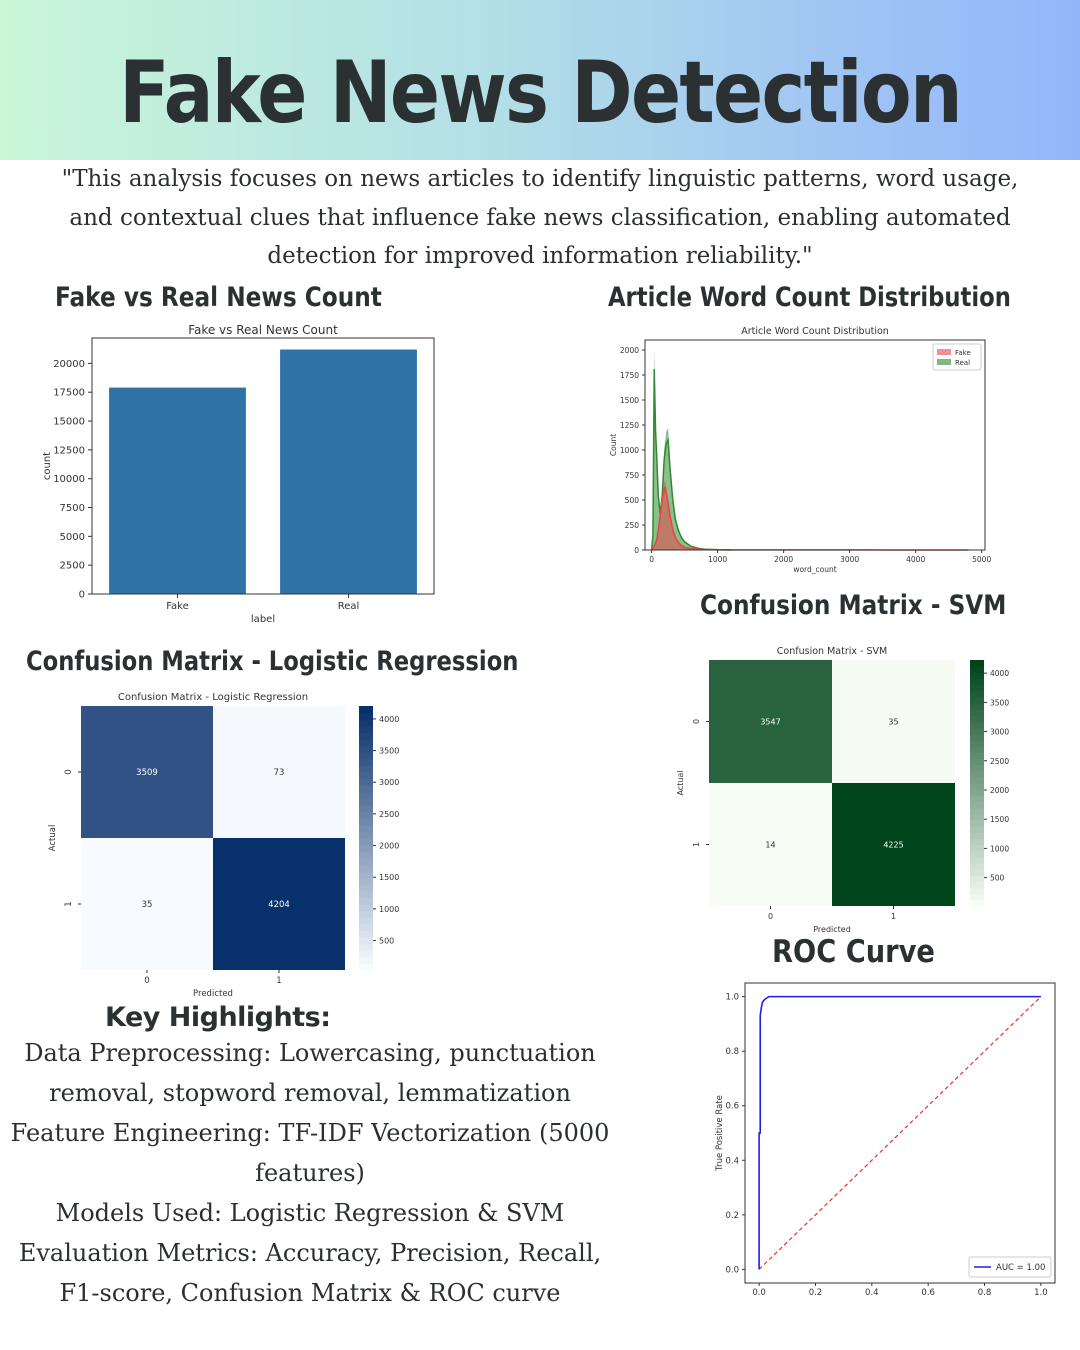 This screenshot has width=1080, height=1350. I want to click on chance-line, so click(900, 1133).